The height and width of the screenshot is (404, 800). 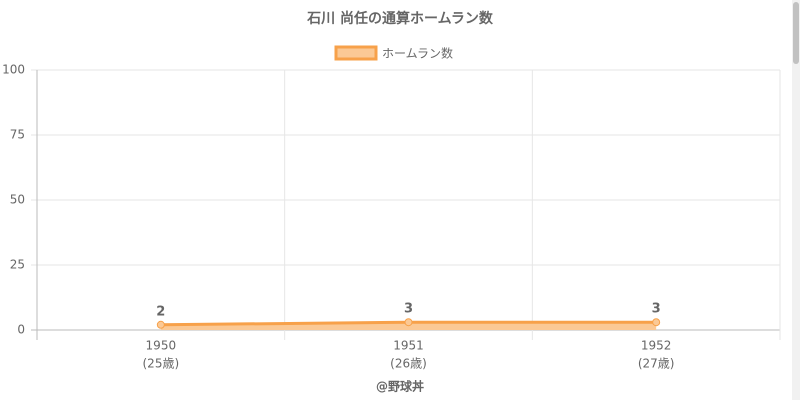 I want to click on footer: @野球丼, so click(x=400, y=386).